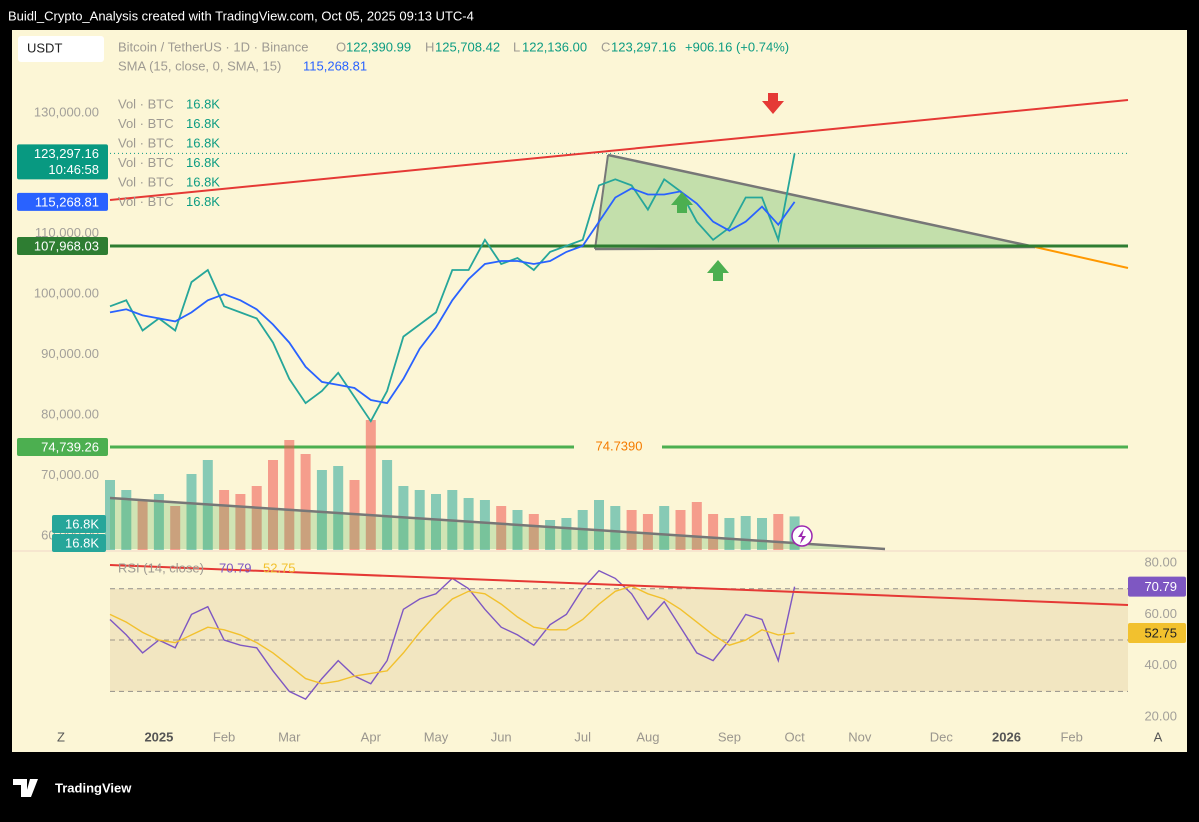 This screenshot has width=1199, height=822. Describe the element at coordinates (582, 736) in the screenshot. I see `x-tick-label: Jul` at that location.